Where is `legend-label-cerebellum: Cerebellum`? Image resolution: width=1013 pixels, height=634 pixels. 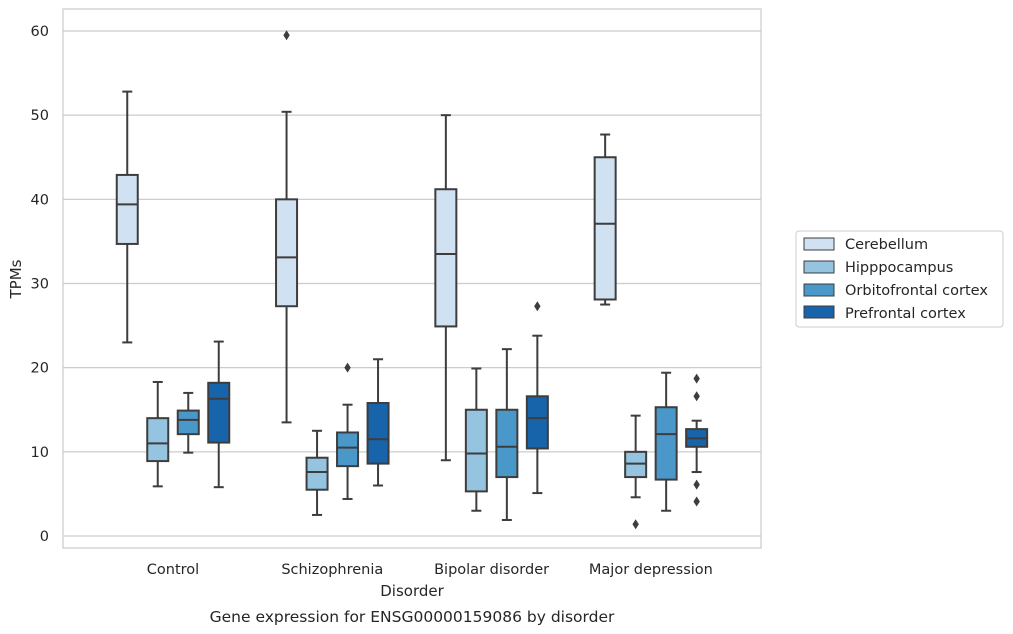 legend-label-cerebellum: Cerebellum is located at coordinates (886, 245).